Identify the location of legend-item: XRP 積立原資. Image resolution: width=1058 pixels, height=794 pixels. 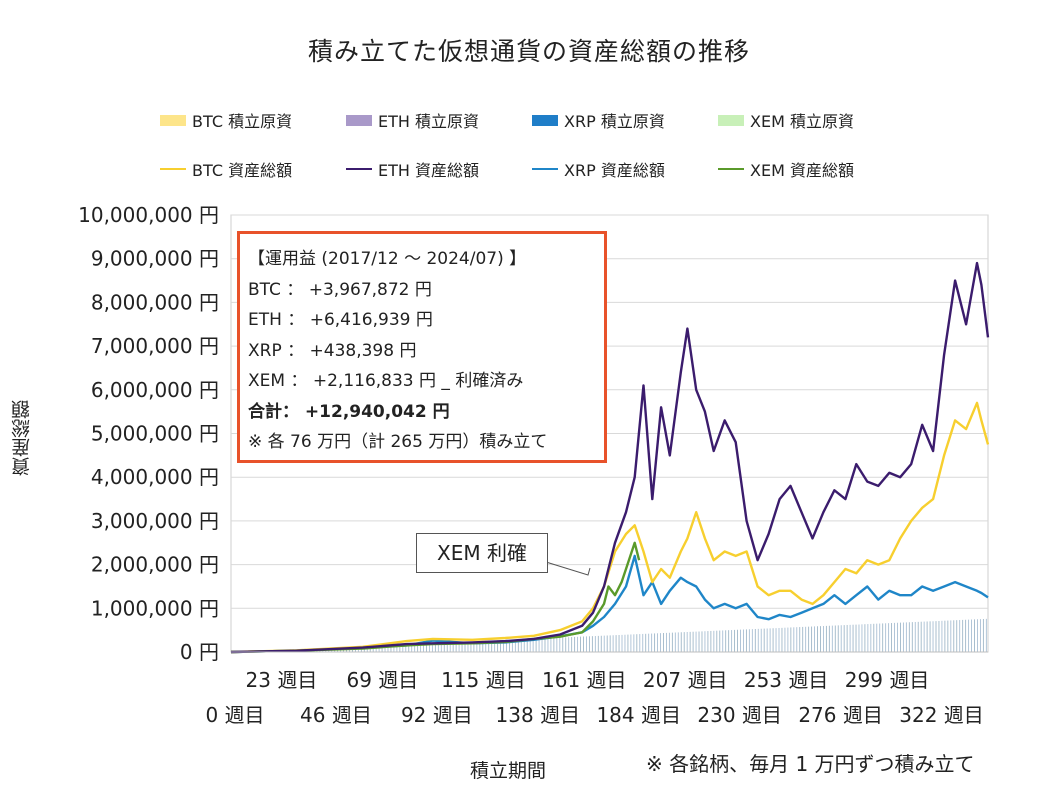
(598, 120).